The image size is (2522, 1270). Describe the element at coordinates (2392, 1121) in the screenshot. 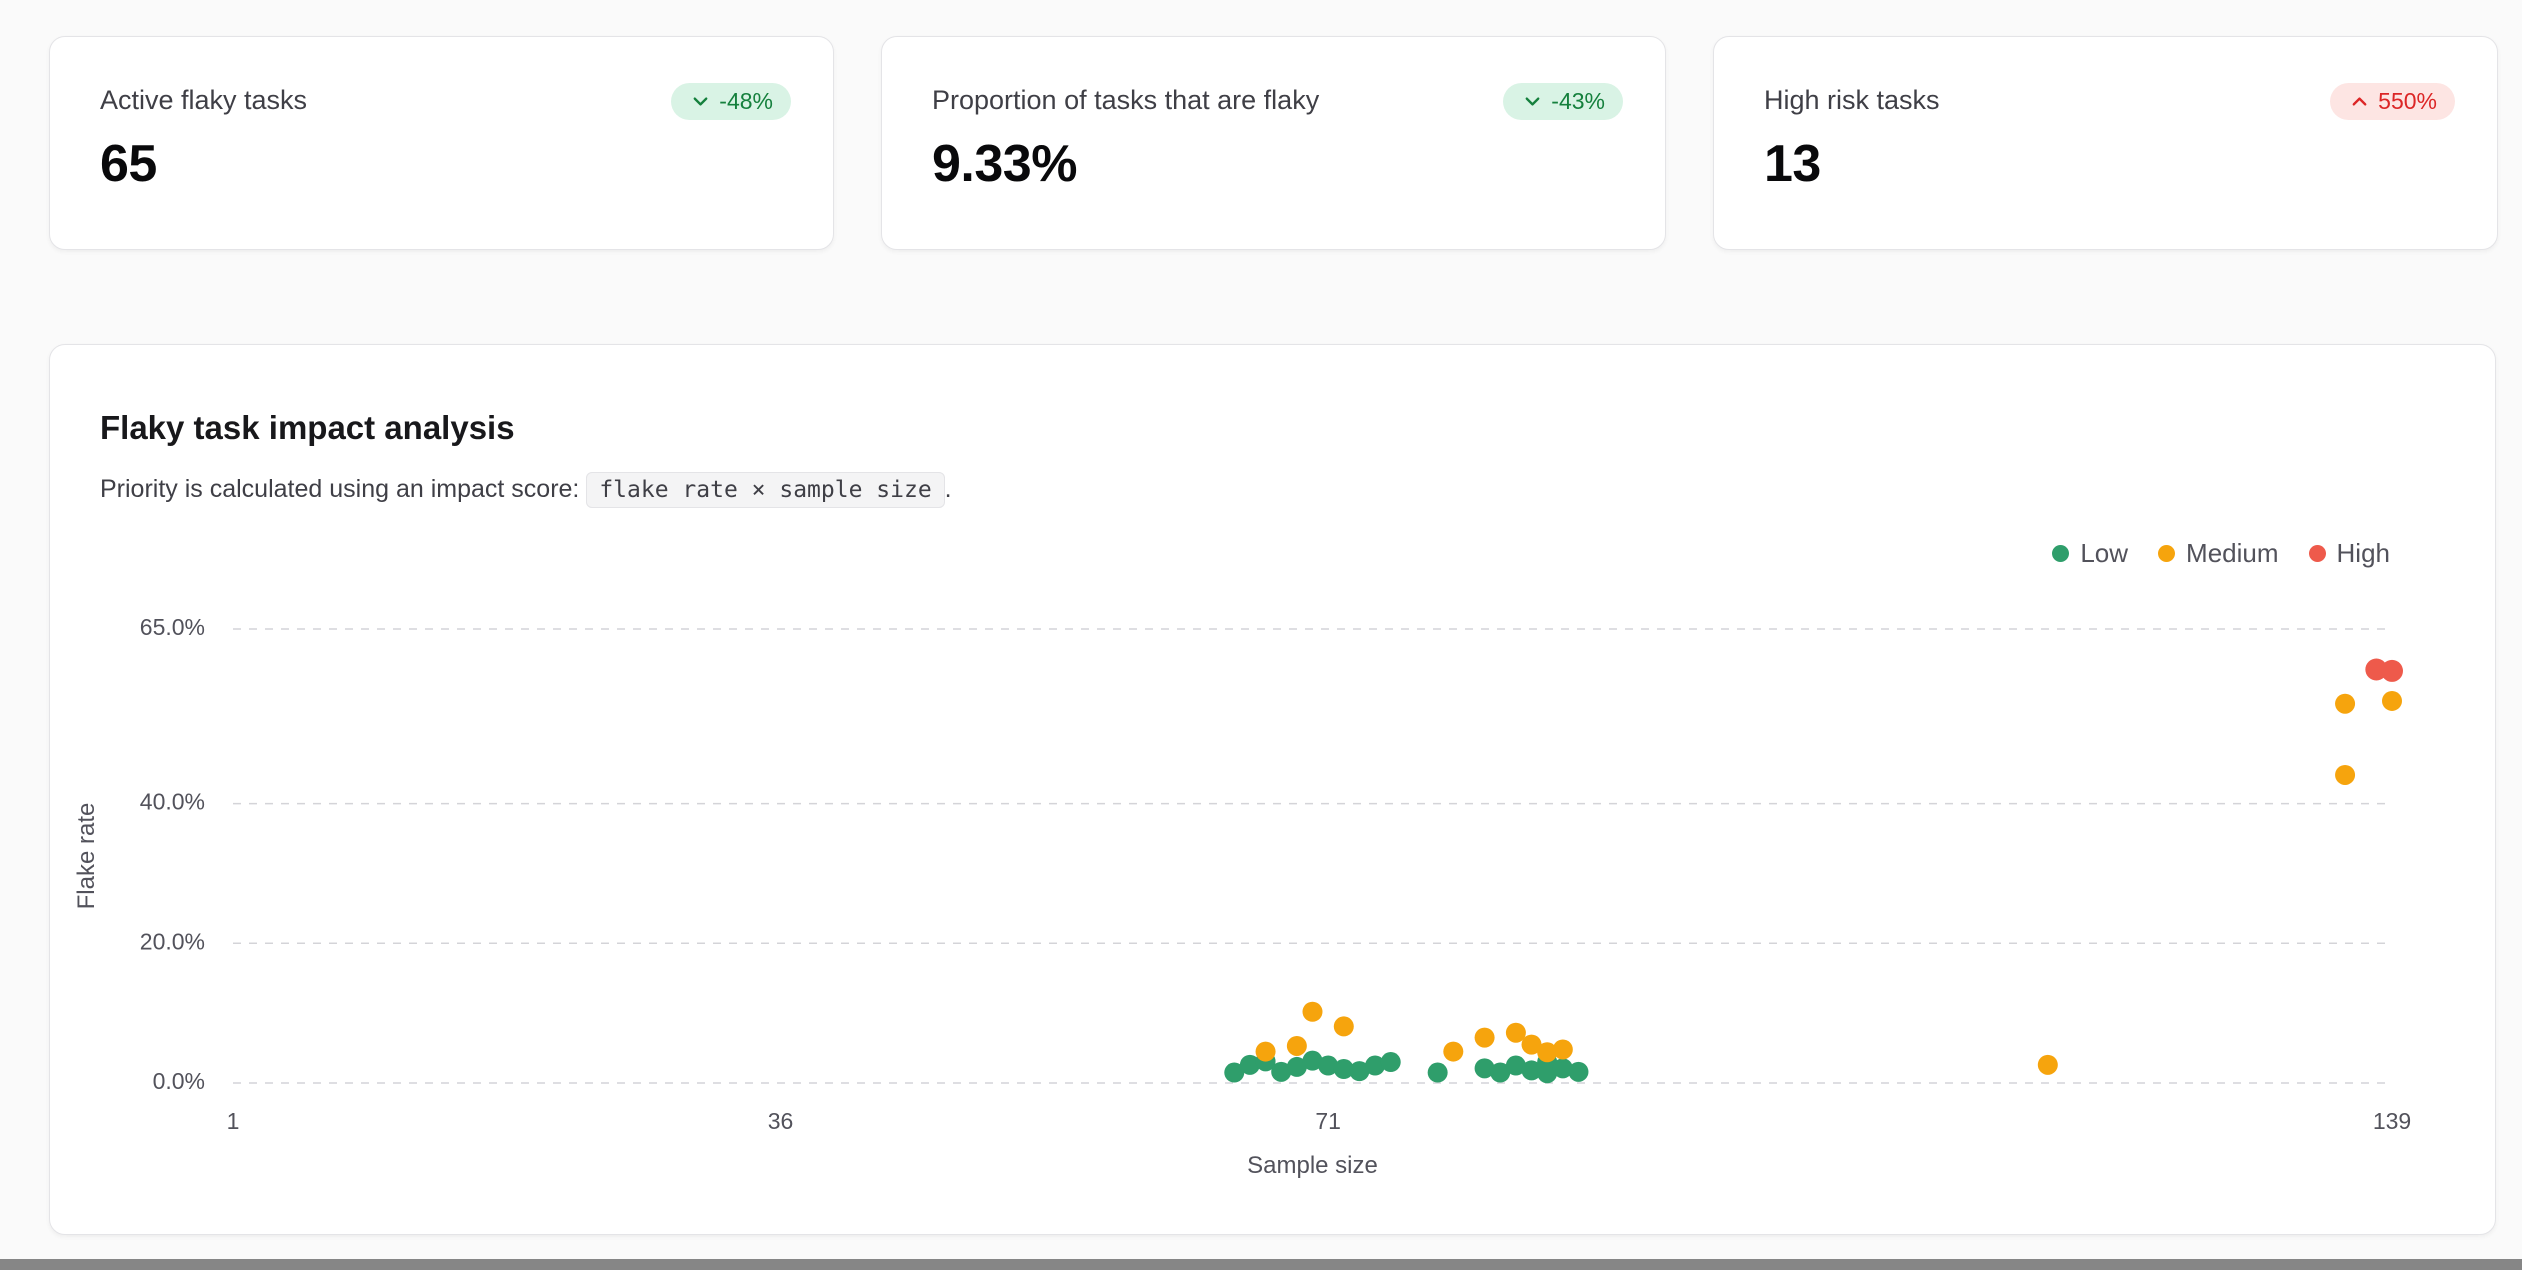

I see `svg-text: 139` at that location.